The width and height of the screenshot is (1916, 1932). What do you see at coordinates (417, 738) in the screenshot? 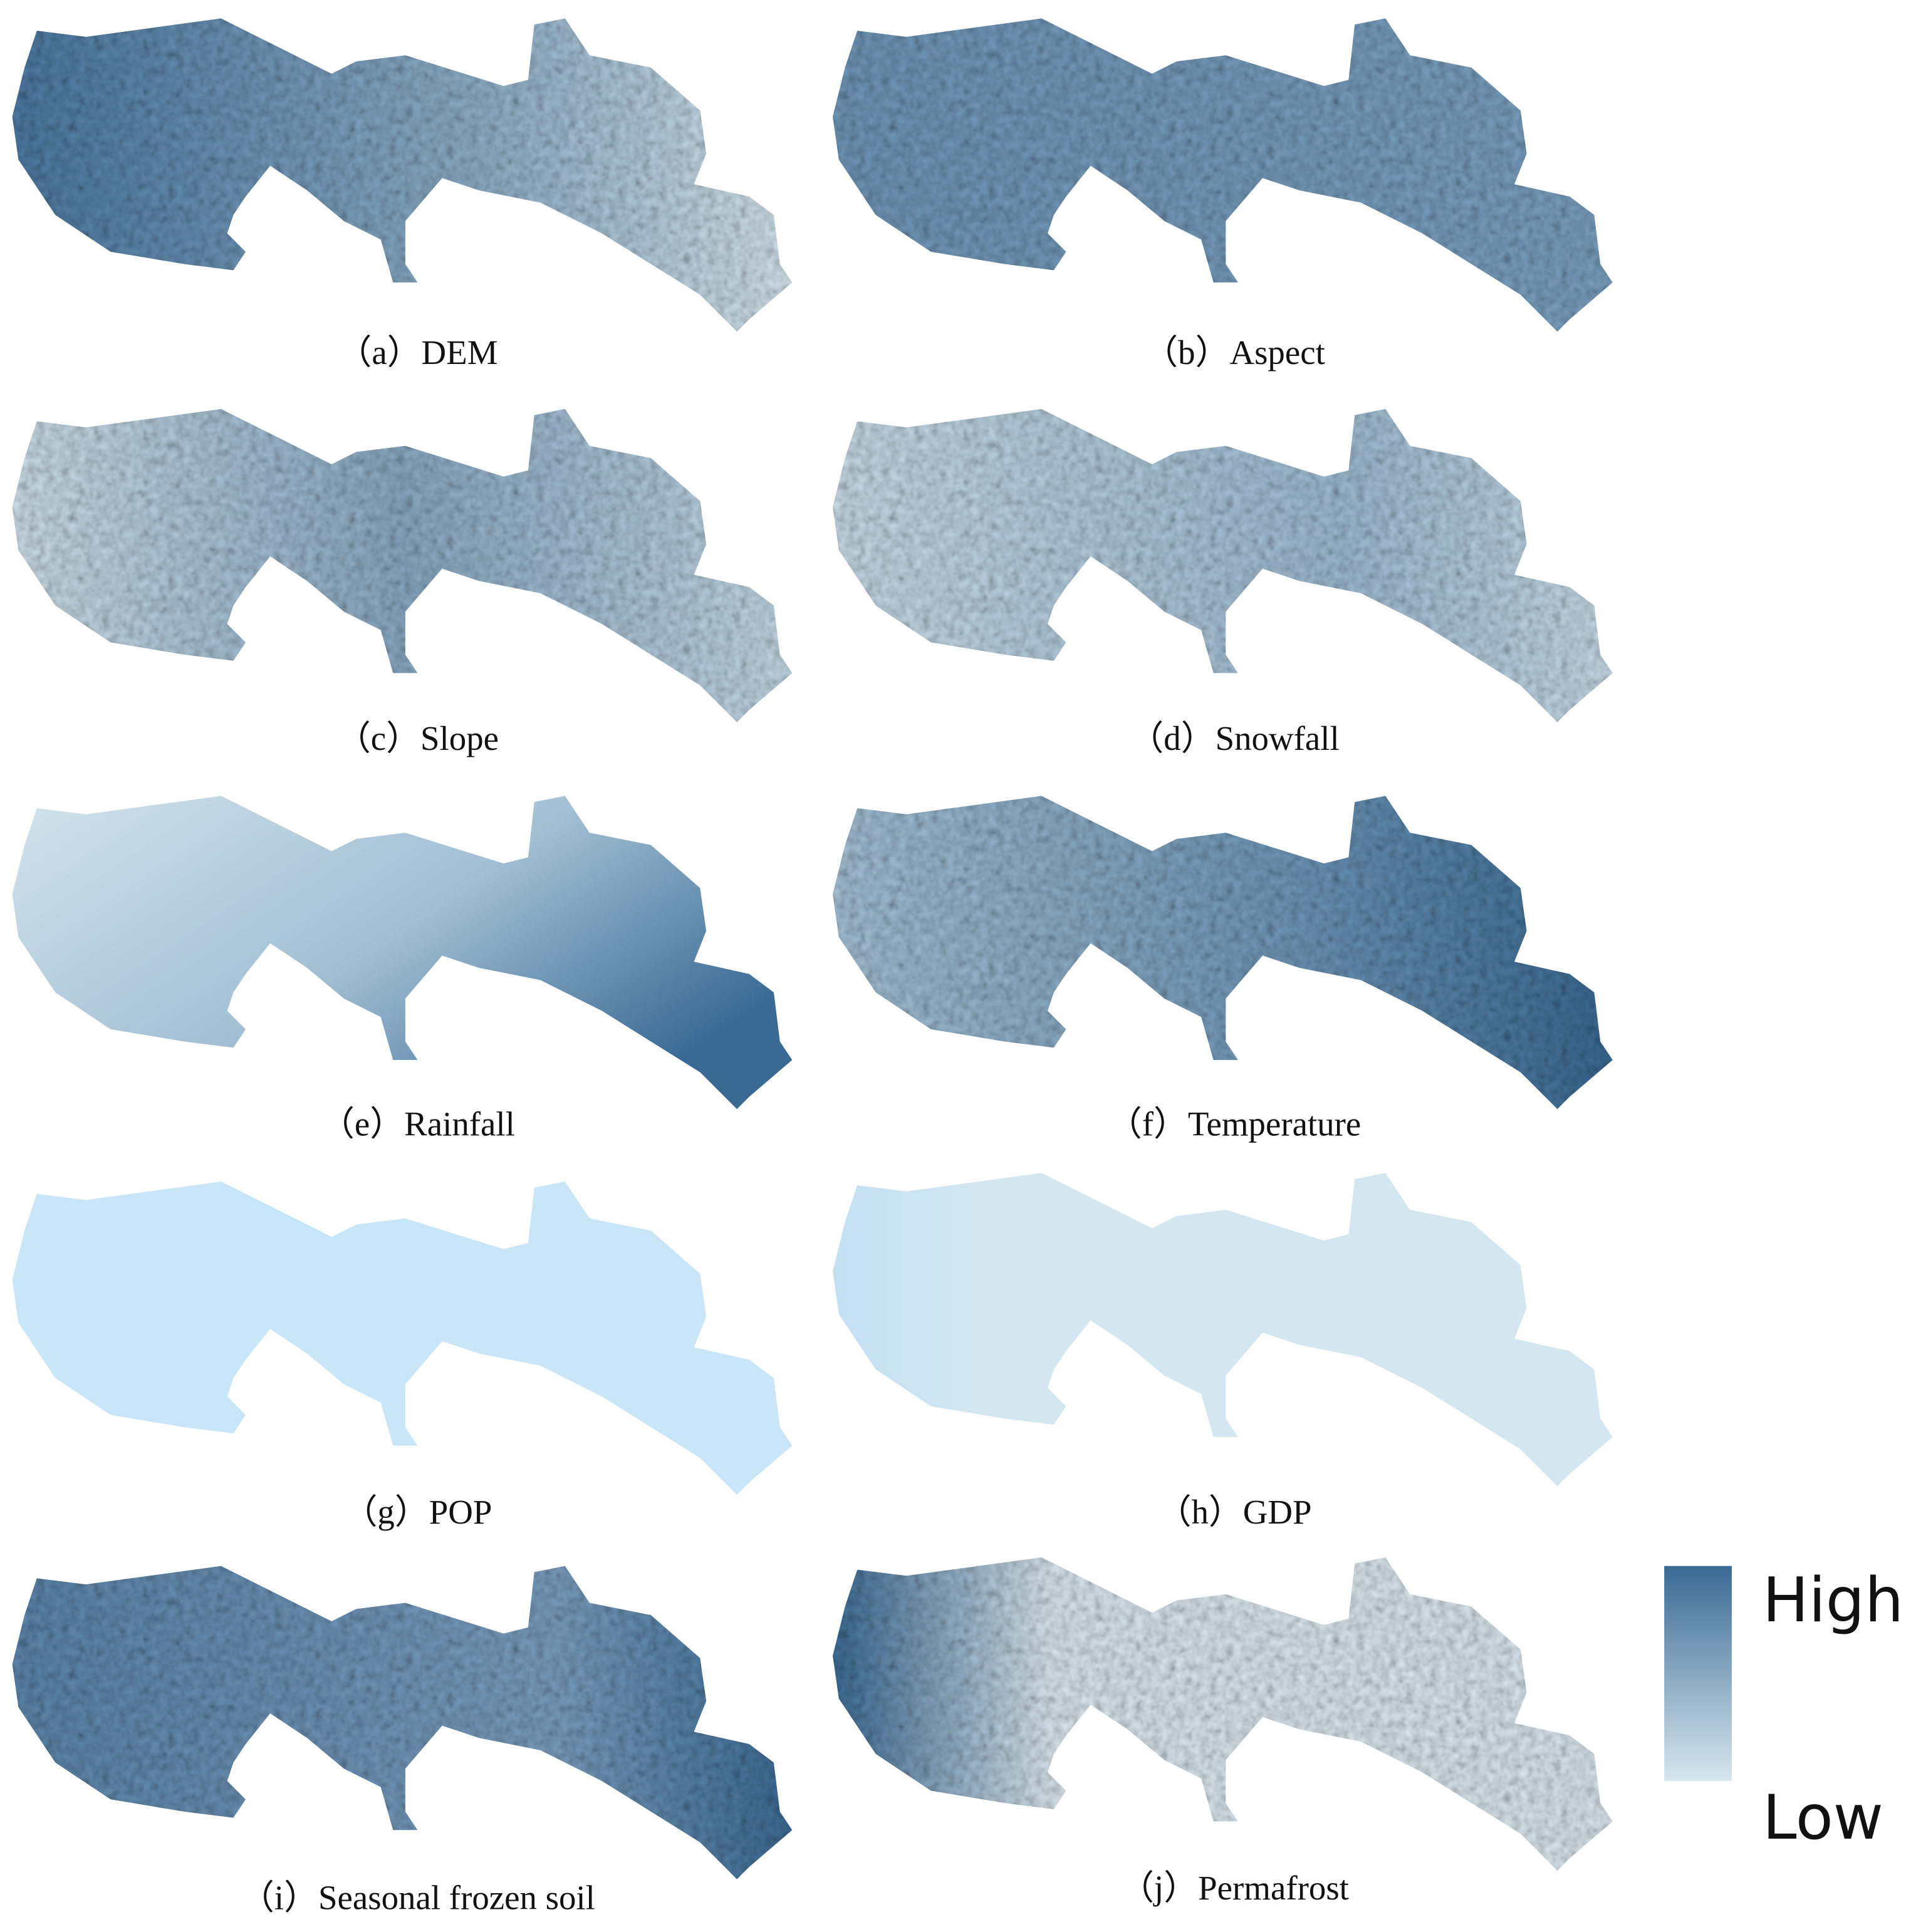
I see `panel-caption: （c）Slope` at bounding box center [417, 738].